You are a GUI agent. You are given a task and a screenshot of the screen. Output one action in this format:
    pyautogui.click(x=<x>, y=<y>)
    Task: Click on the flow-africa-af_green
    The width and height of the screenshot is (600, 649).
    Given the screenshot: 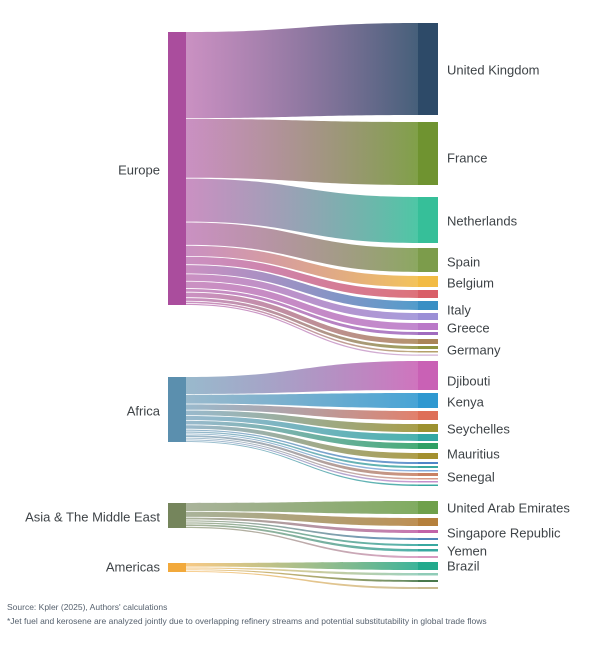 What is the action you would take?
    pyautogui.click(x=302, y=434)
    